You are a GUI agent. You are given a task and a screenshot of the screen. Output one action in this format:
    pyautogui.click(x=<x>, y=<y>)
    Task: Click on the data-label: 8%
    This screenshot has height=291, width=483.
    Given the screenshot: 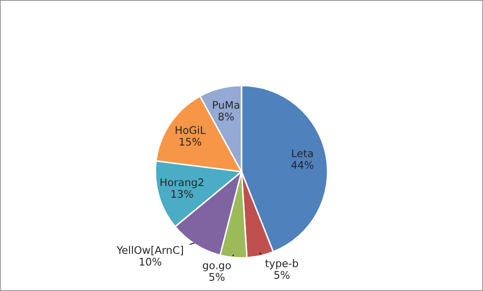 What is the action you would take?
    pyautogui.click(x=226, y=116)
    